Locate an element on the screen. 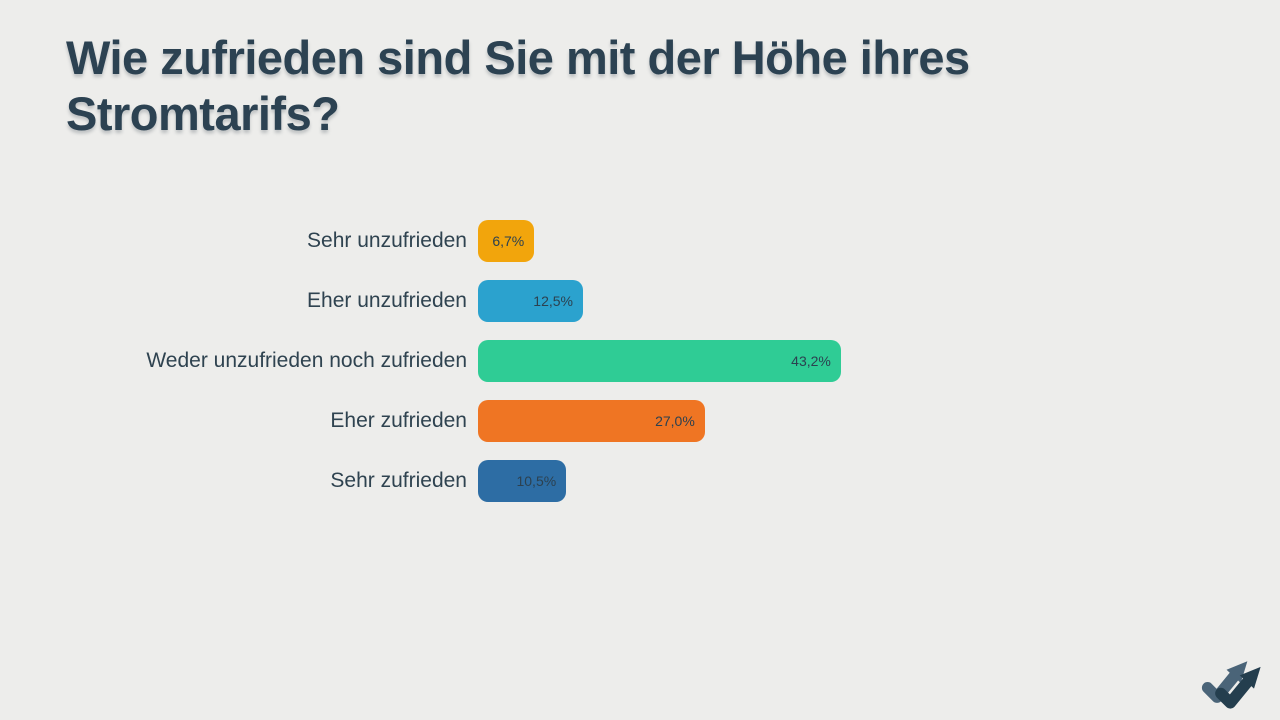 The width and height of the screenshot is (1280, 720). bar-value-label: 10,5% is located at coordinates (536, 481).